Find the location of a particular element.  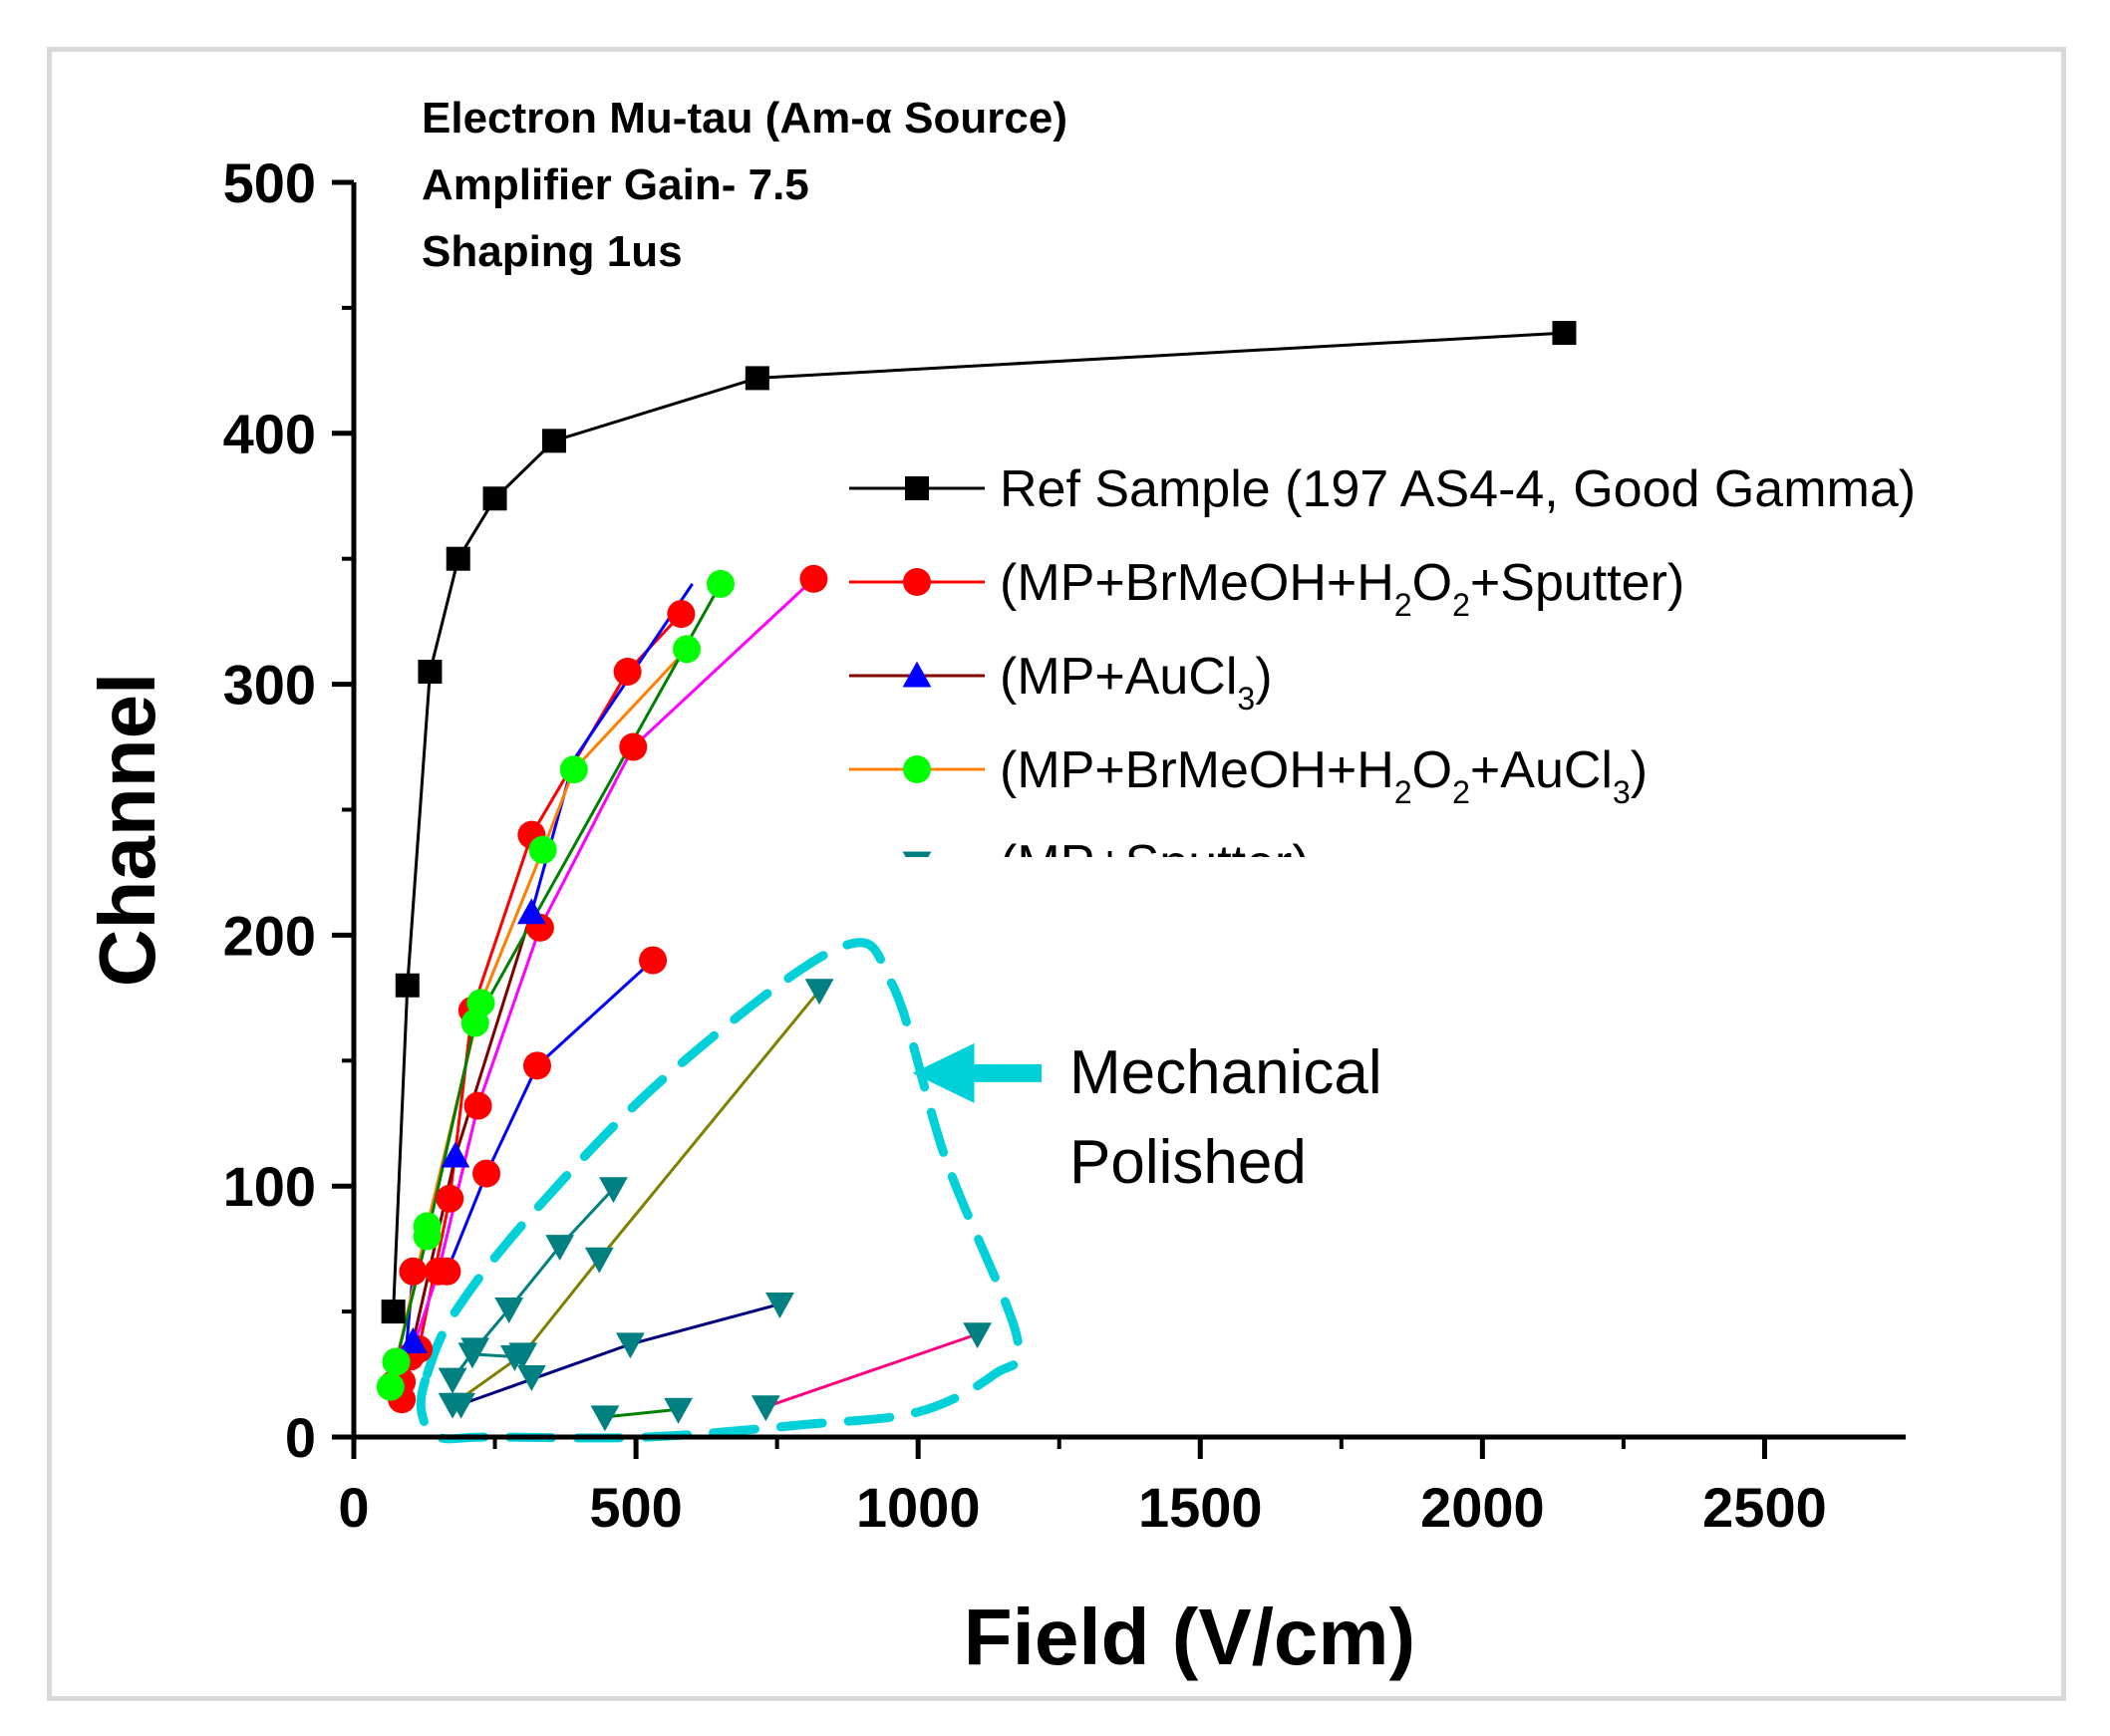

legend-label: (MP+Sputter) is located at coordinates (1155, 864).